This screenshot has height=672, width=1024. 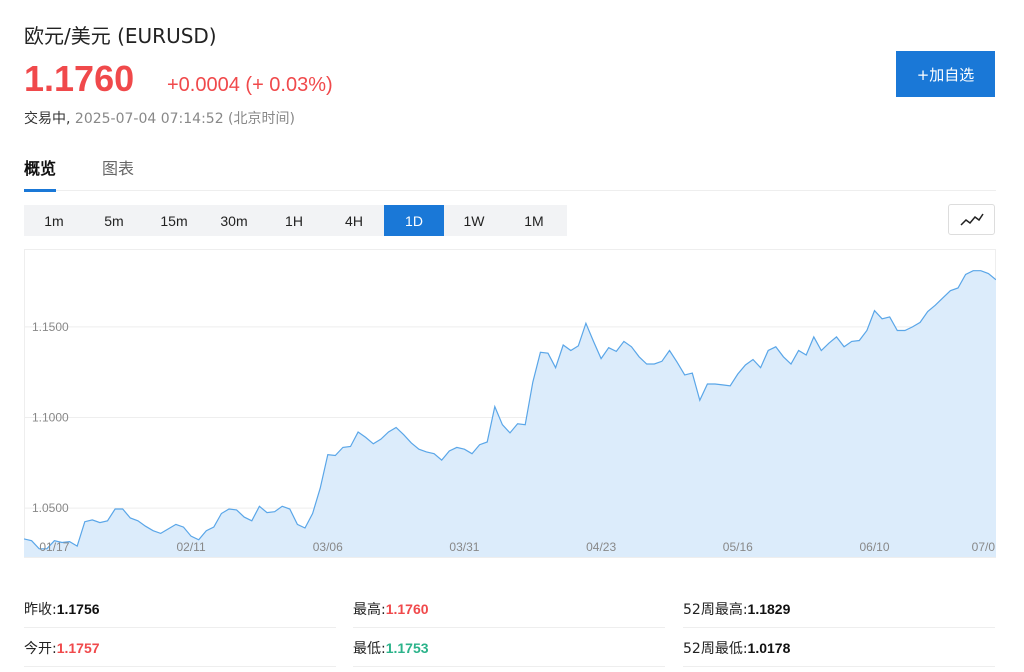 I want to click on stat-value: 1.1753, so click(x=407, y=647).